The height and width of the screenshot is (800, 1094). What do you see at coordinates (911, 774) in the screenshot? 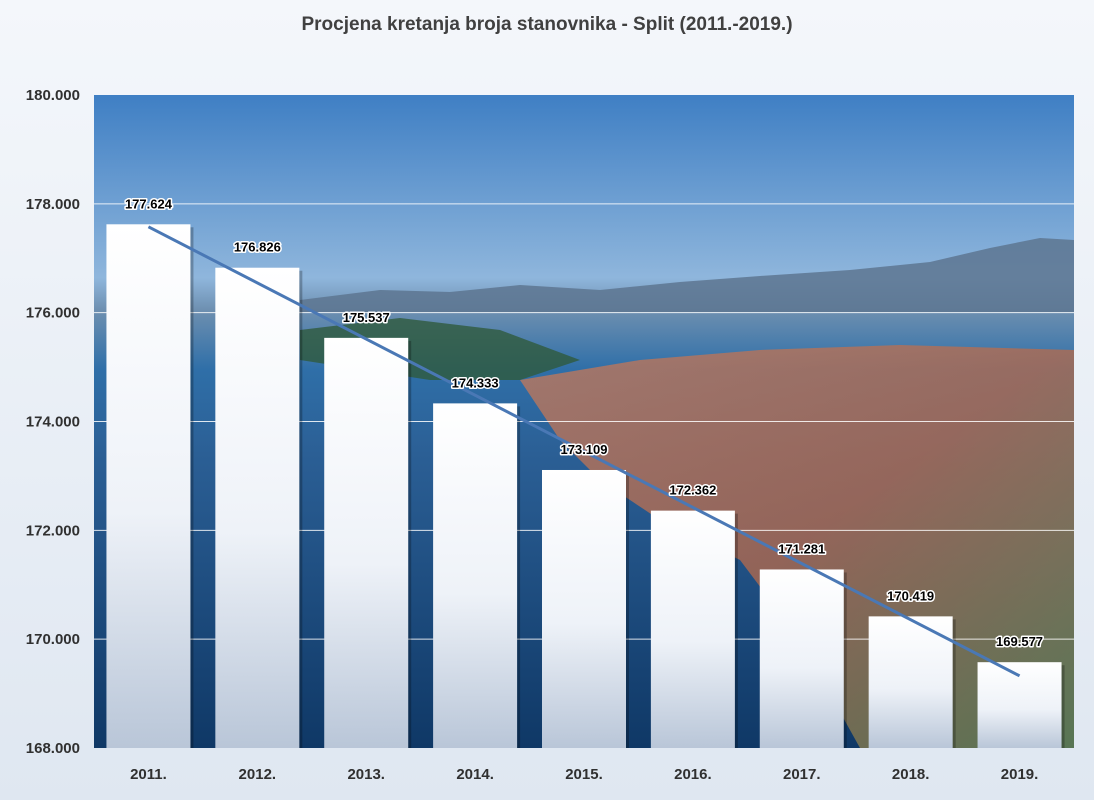
I see `x-tick-label: 2018.` at bounding box center [911, 774].